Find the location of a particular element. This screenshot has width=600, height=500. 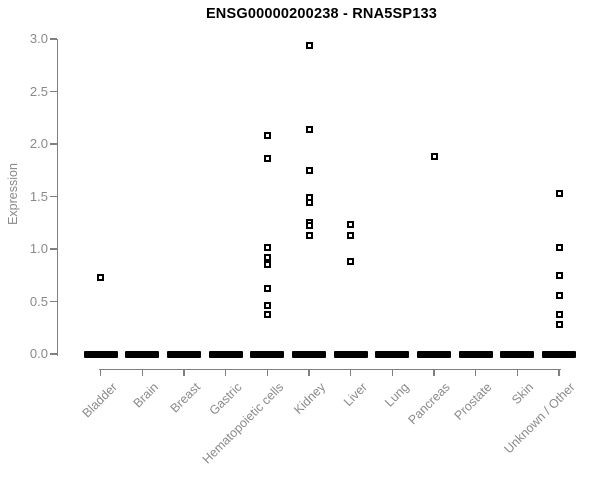

x-axis-line is located at coordinates (329, 369).